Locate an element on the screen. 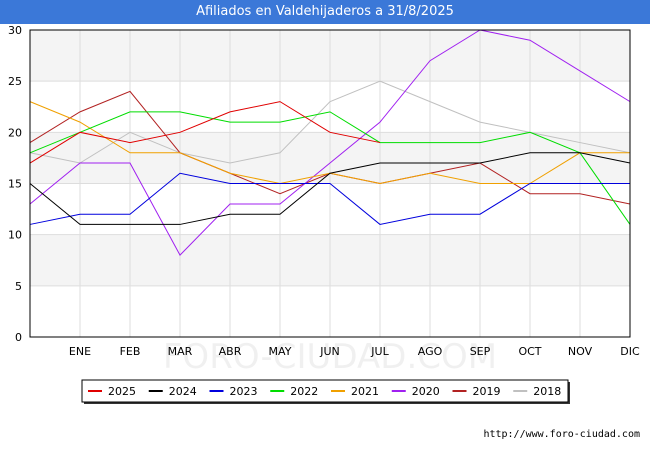 The image size is (650, 450). series-line-2025 is located at coordinates (205, 132).